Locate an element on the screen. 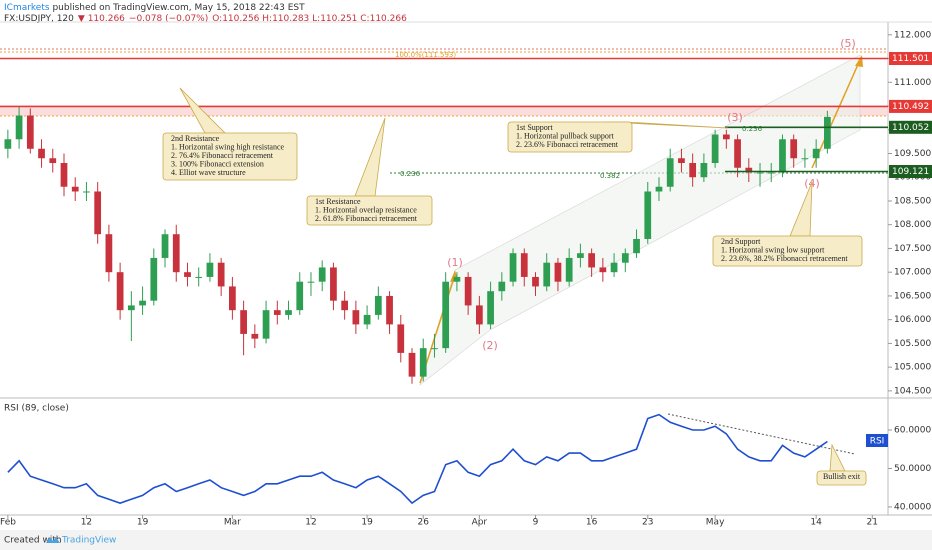 This screenshot has width=932, height=550. fib-label: 100.0%(111.593) is located at coordinates (425, 55).